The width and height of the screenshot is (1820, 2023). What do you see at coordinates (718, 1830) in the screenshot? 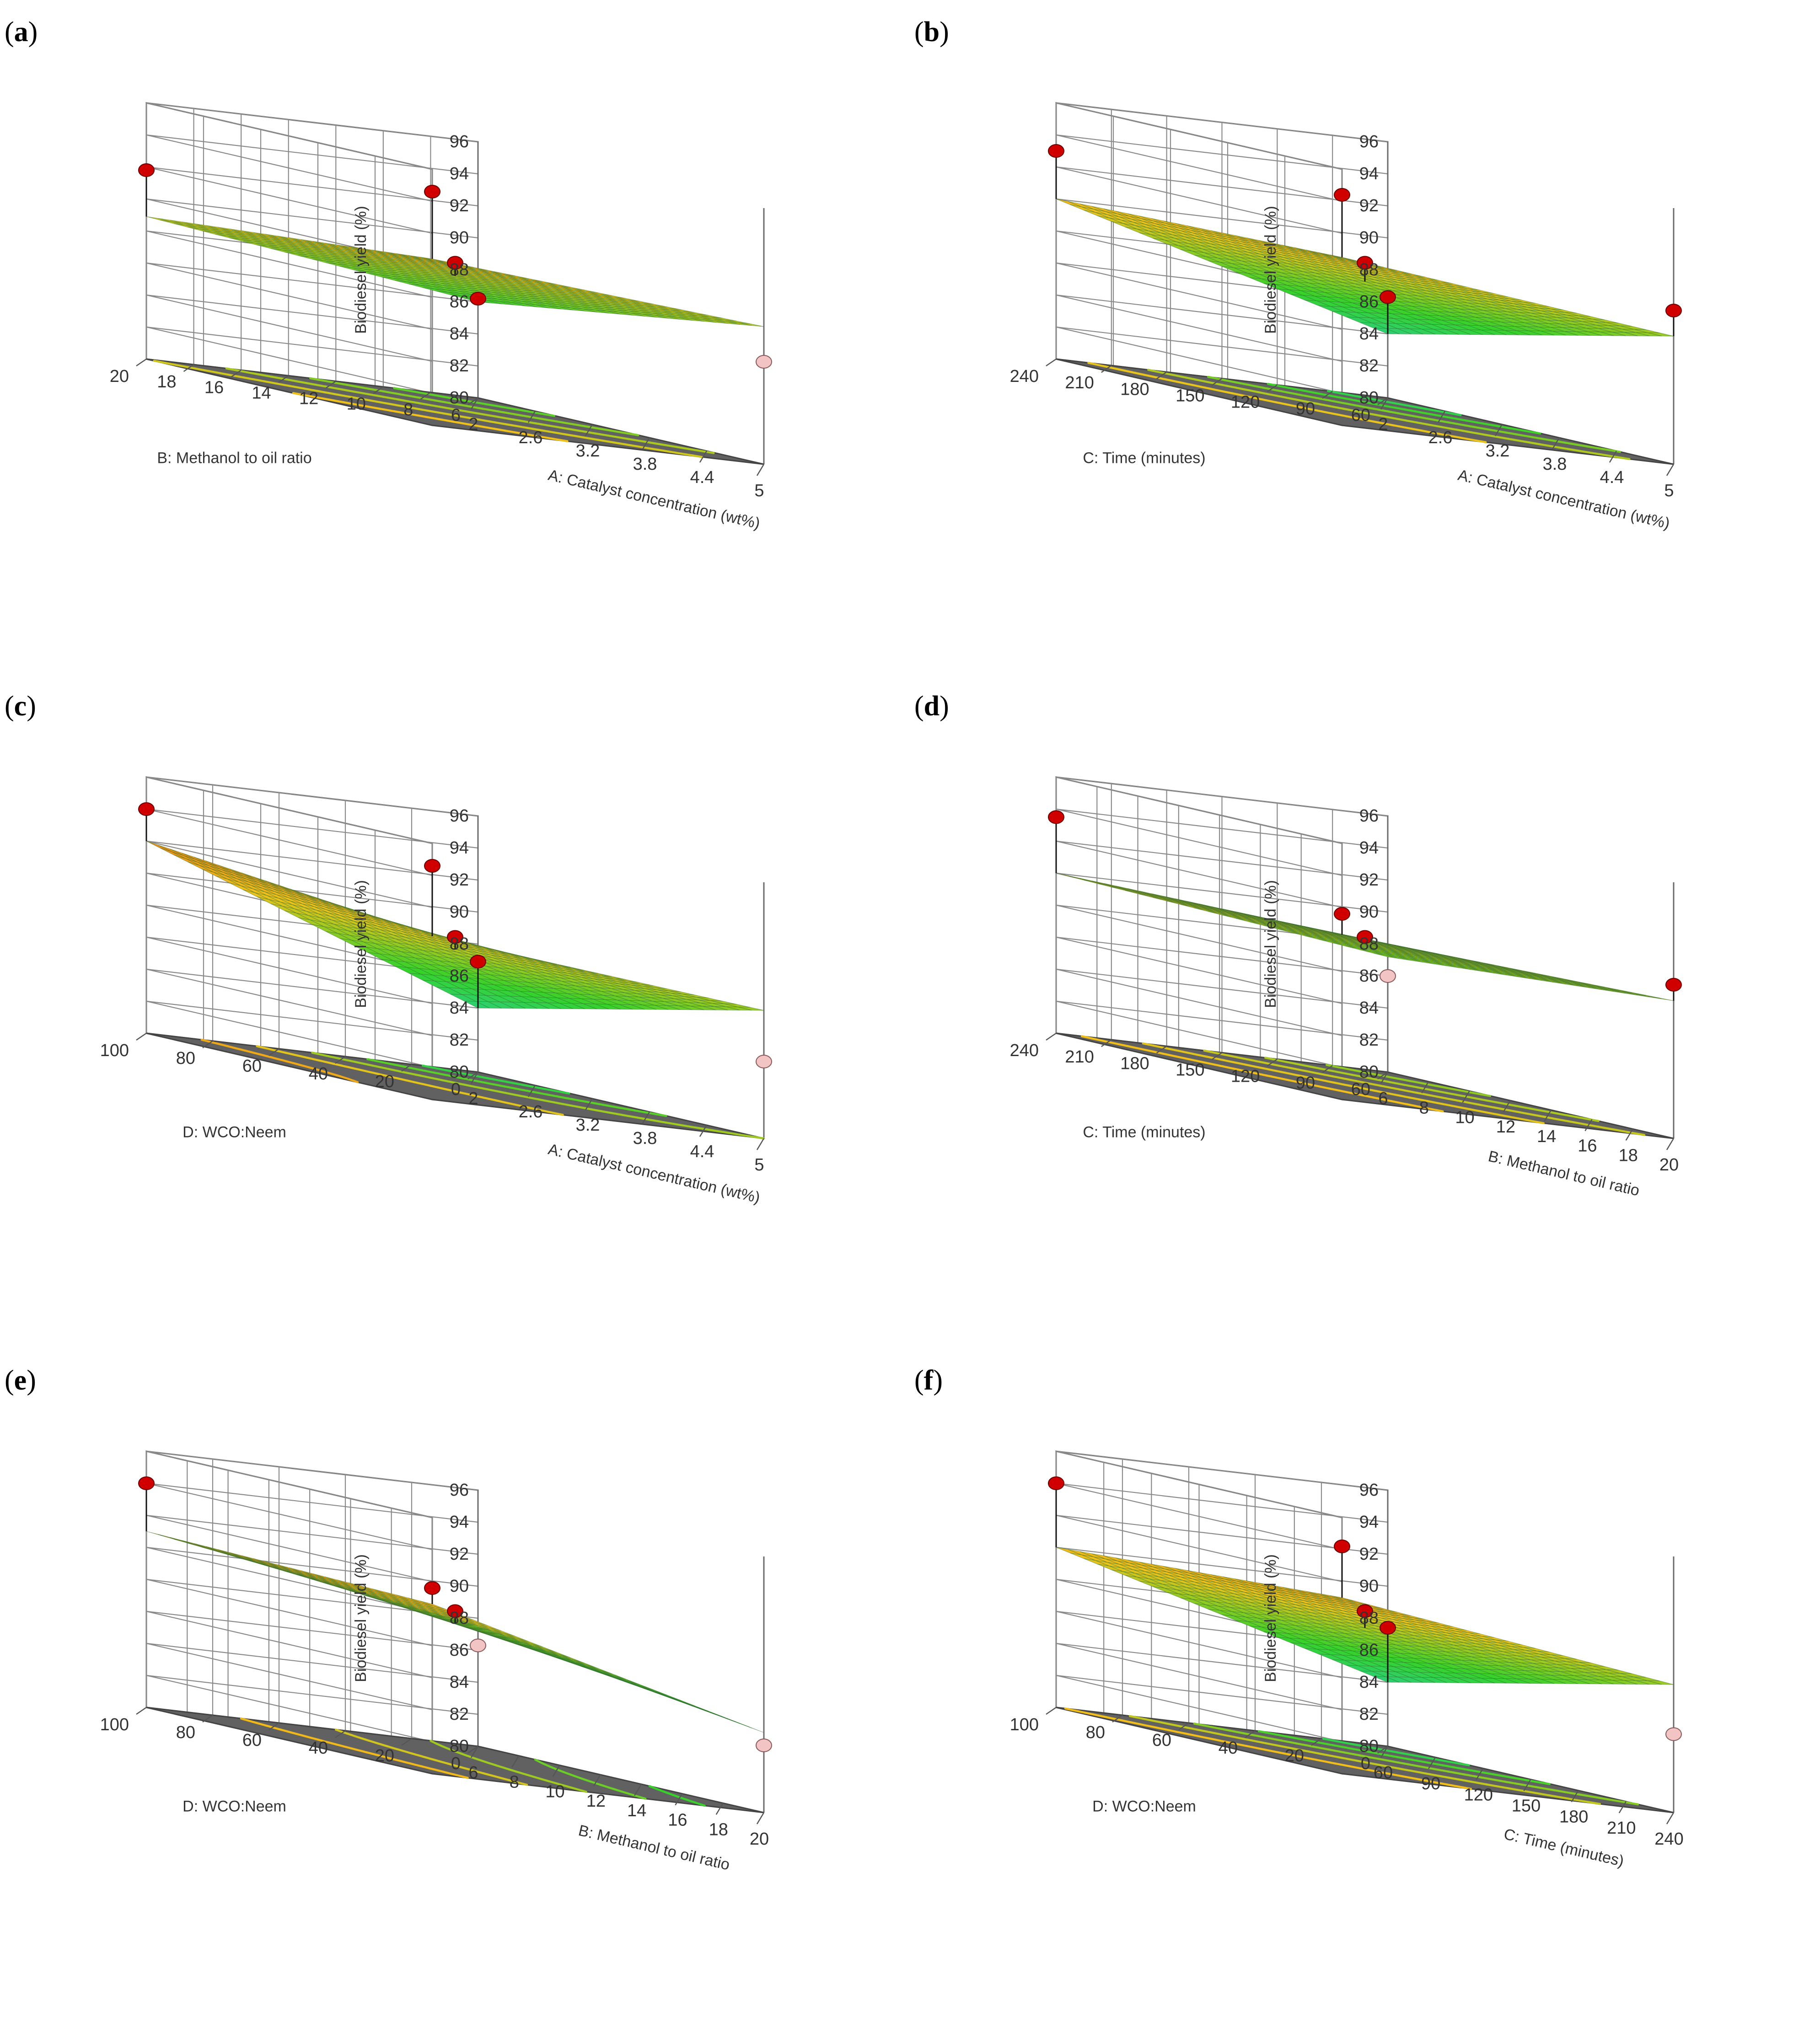
I see `x-tick-label: 18` at bounding box center [718, 1830].